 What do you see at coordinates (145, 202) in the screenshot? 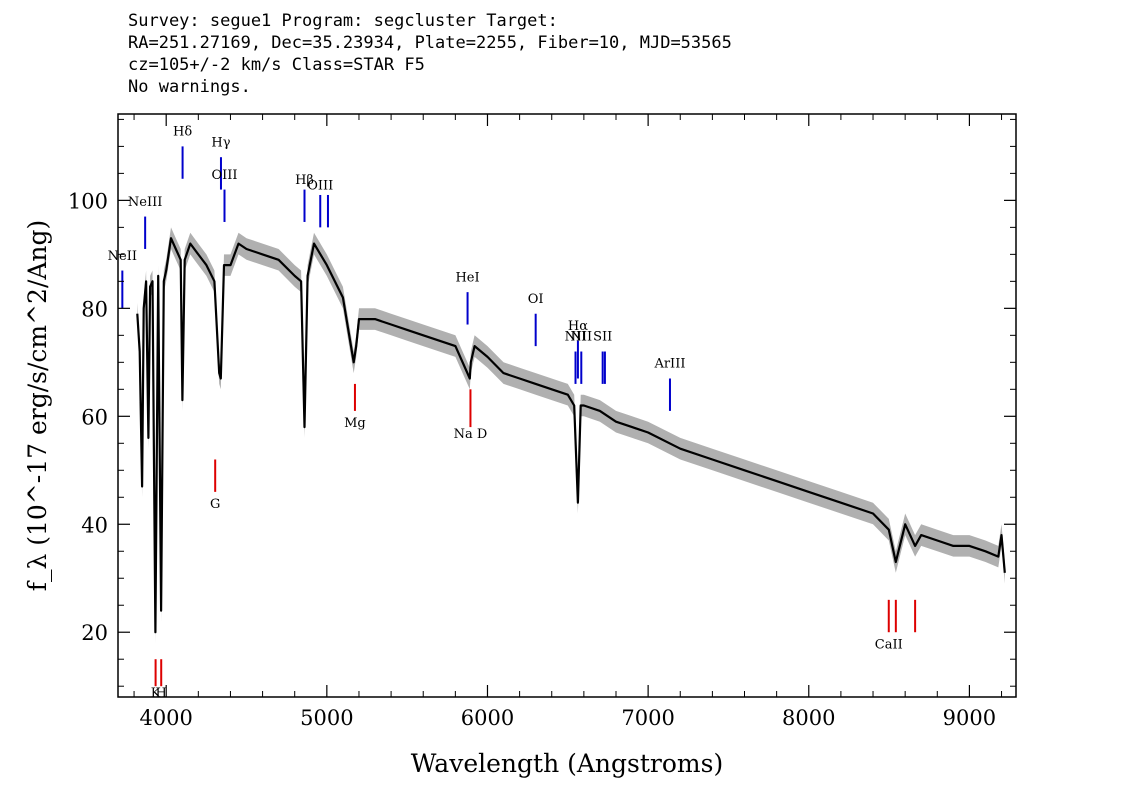
I see `line-marker-label-1: NeIII` at bounding box center [145, 202].